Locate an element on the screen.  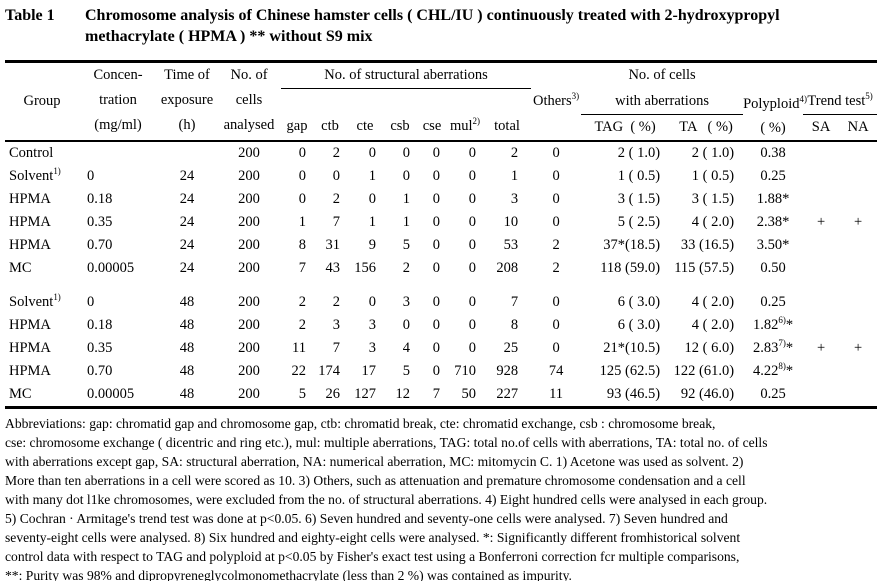
col-header-gap: gap is located at coordinates (297, 126).